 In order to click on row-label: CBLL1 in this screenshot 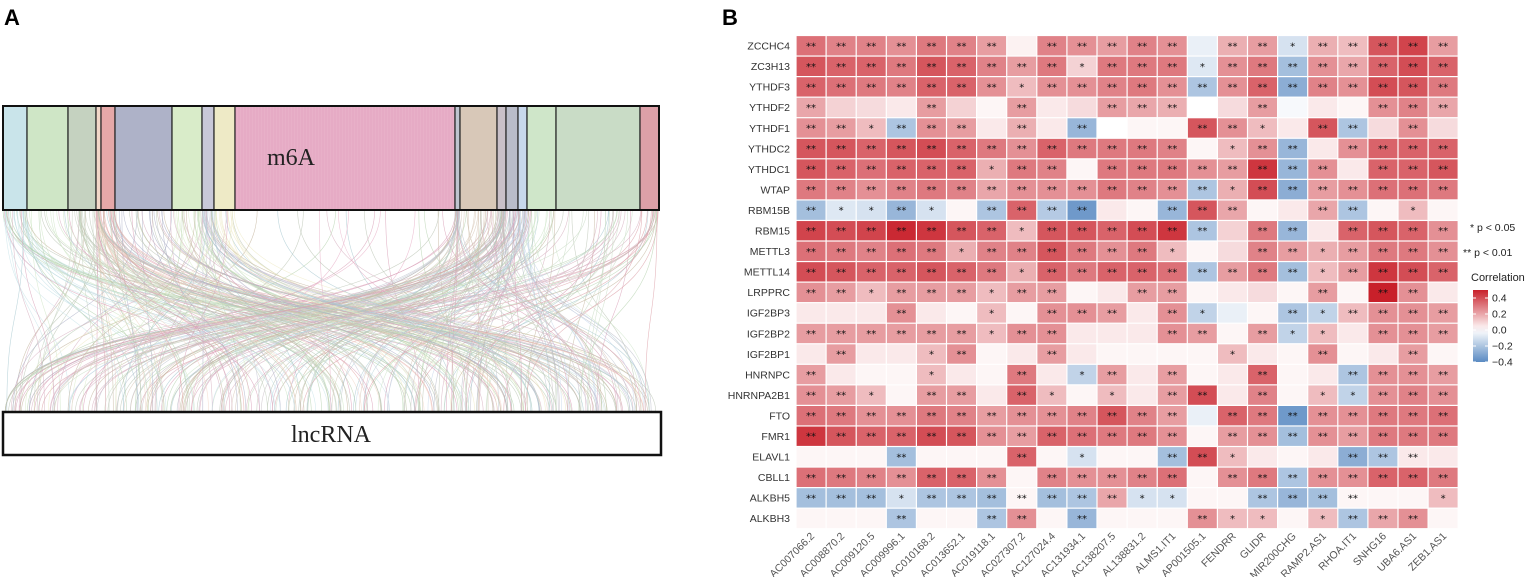, I will do `click(774, 478)`.